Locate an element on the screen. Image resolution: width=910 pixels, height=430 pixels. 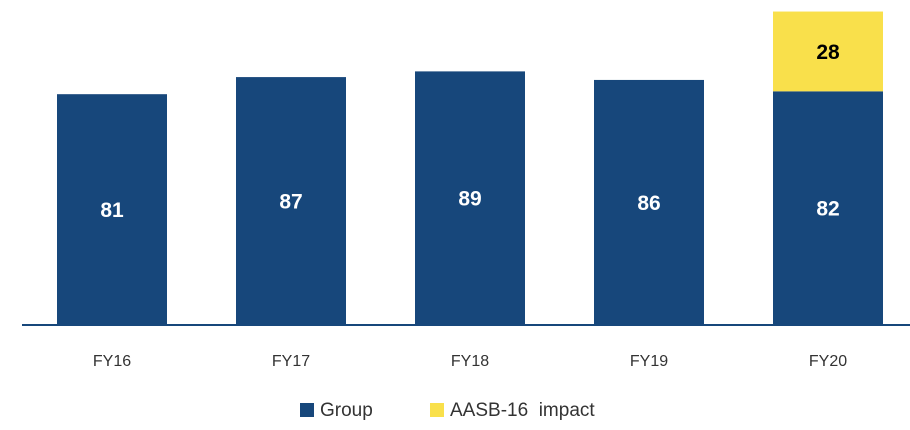
value-label: 86 is located at coordinates (648, 203).